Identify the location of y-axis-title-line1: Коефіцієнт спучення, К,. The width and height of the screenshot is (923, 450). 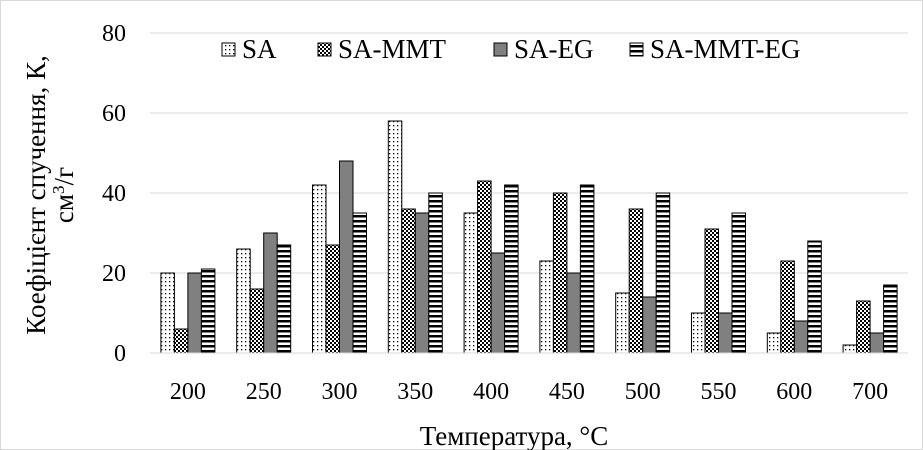
(36, 194).